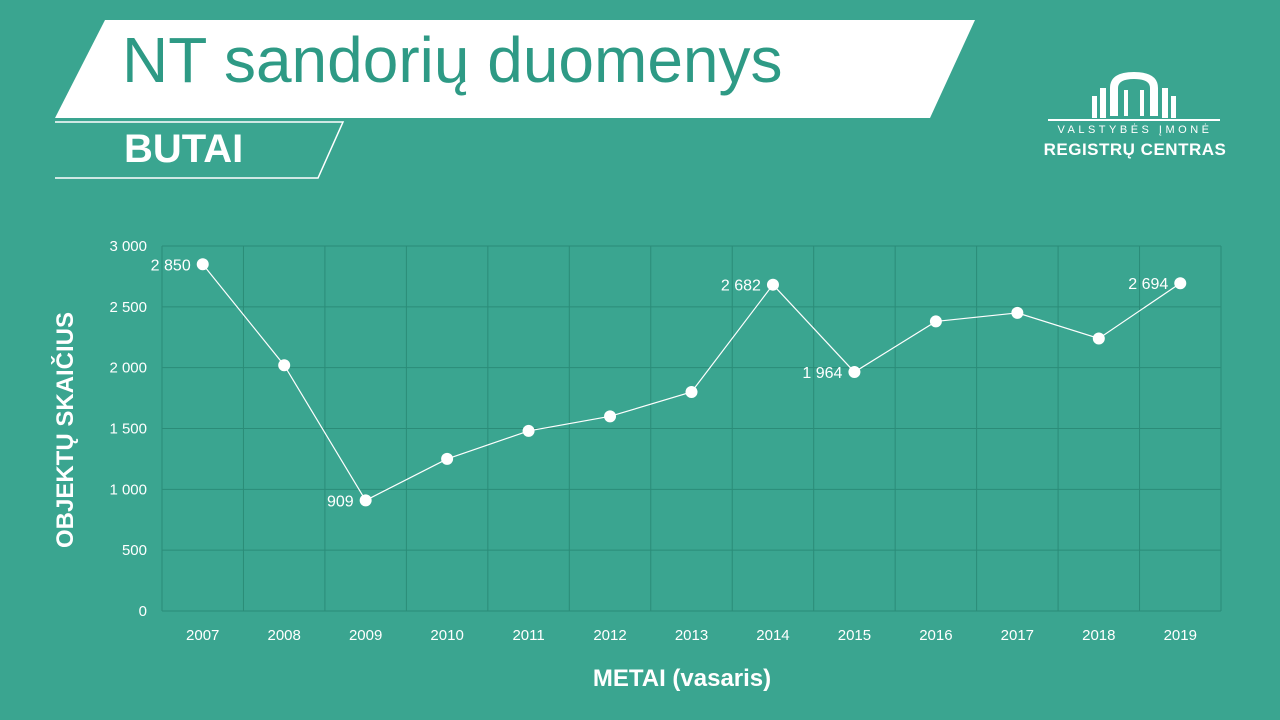 The image size is (1280, 720). What do you see at coordinates (134, 550) in the screenshot?
I see `y-tick-label: 500` at bounding box center [134, 550].